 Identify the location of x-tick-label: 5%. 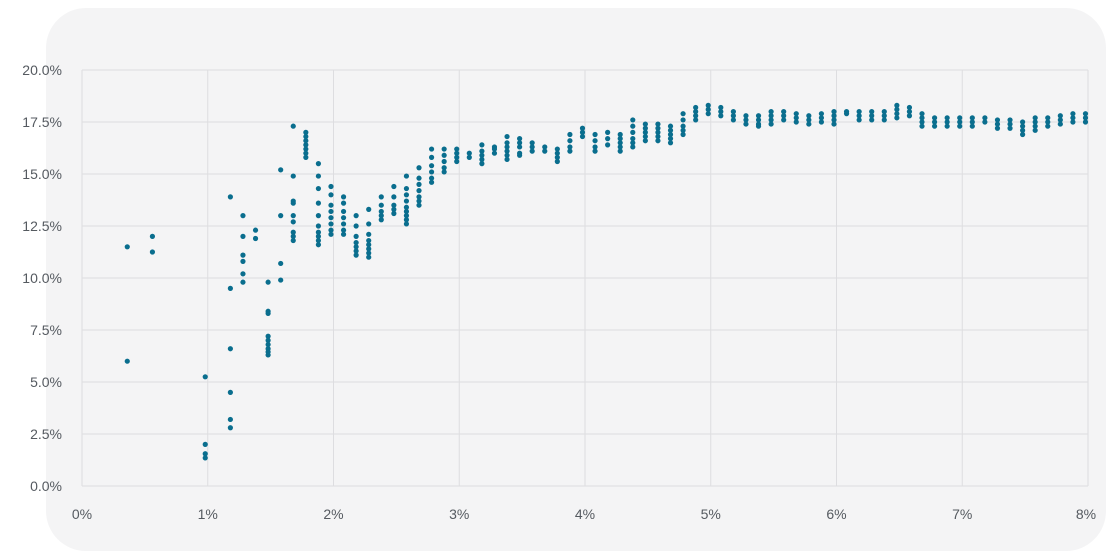
(711, 514).